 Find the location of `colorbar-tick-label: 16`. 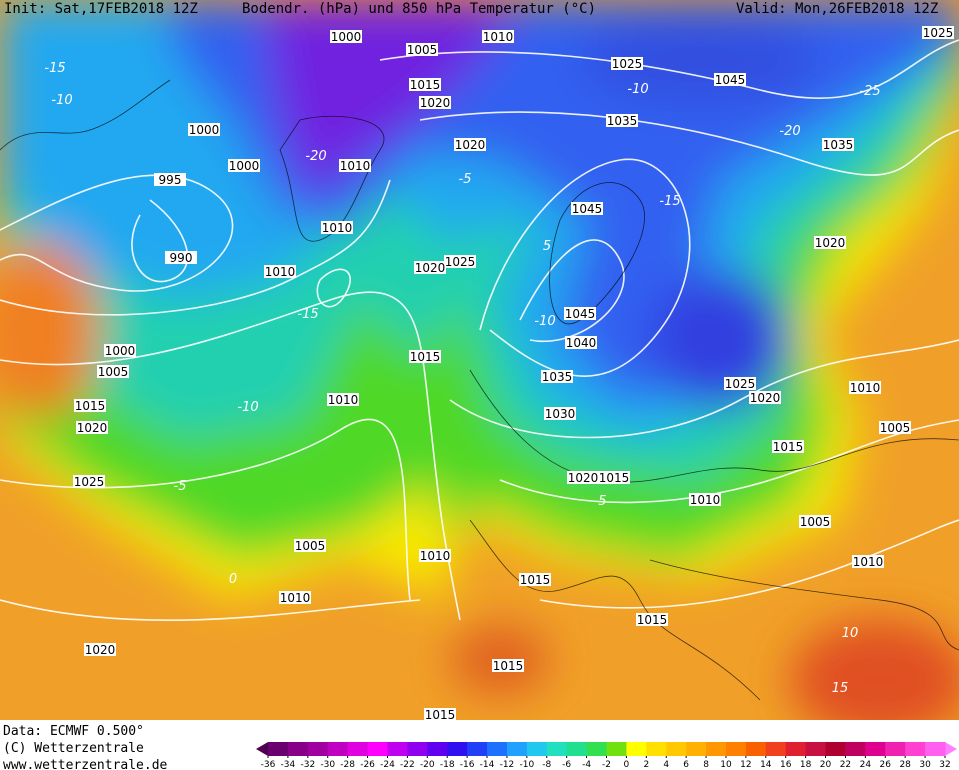

colorbar-tick-label: 16 is located at coordinates (786, 765).